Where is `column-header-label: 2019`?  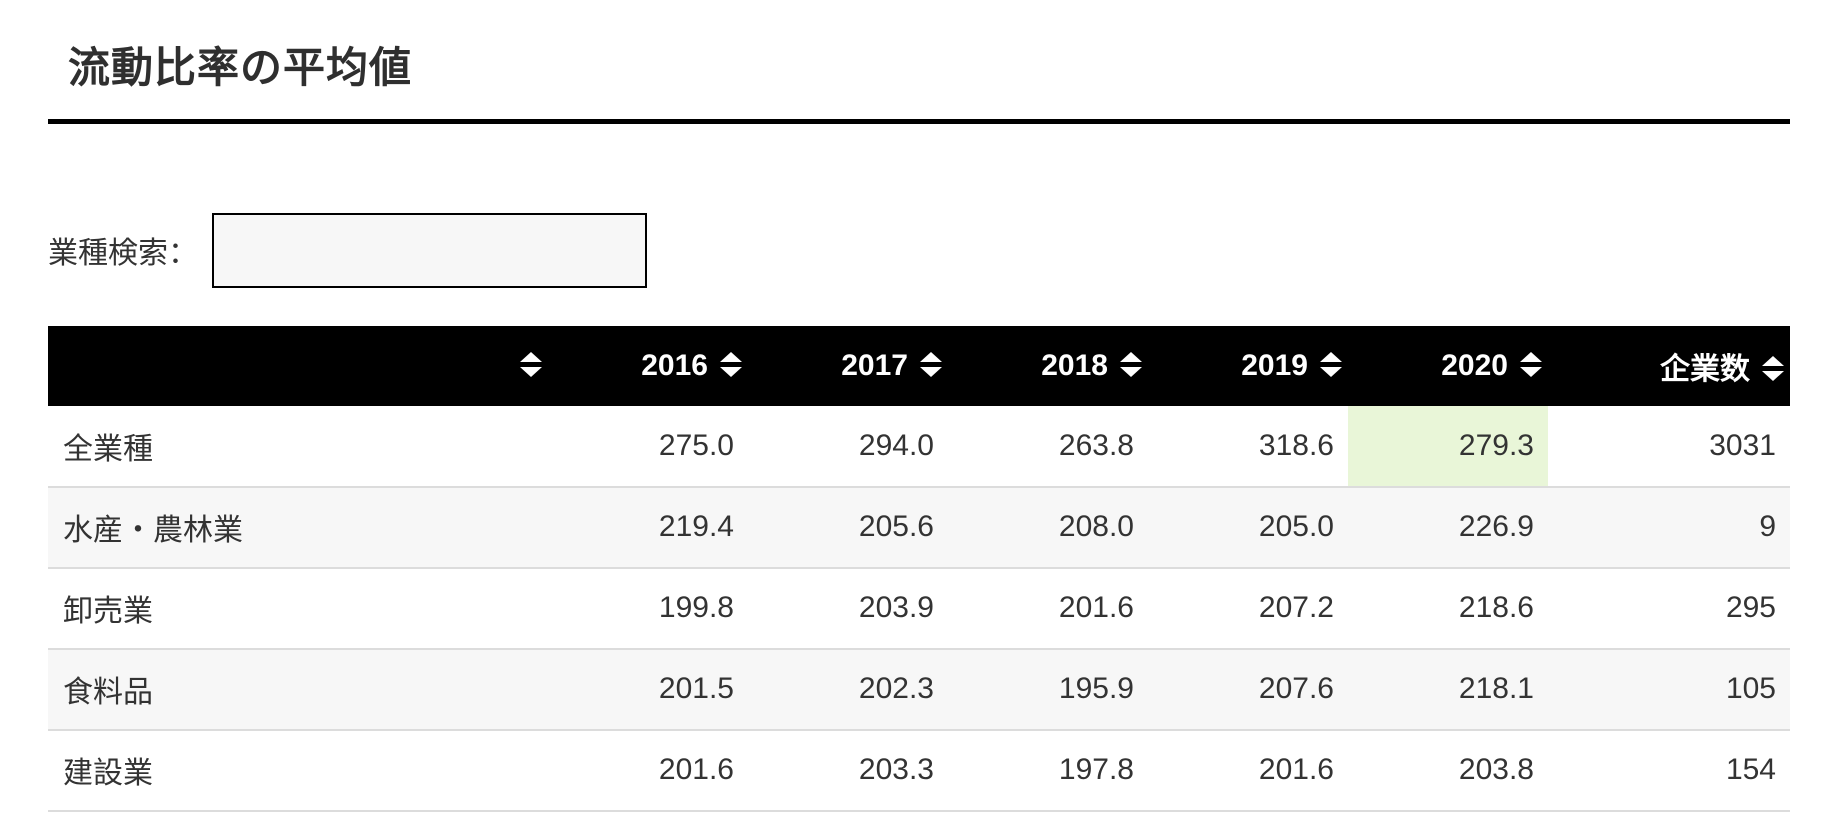 column-header-label: 2019 is located at coordinates (1274, 365).